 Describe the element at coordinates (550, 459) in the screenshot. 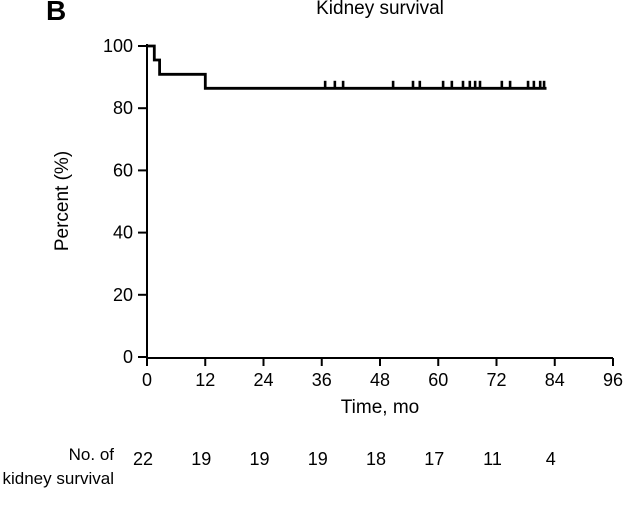

I see `risk-count: 4` at that location.